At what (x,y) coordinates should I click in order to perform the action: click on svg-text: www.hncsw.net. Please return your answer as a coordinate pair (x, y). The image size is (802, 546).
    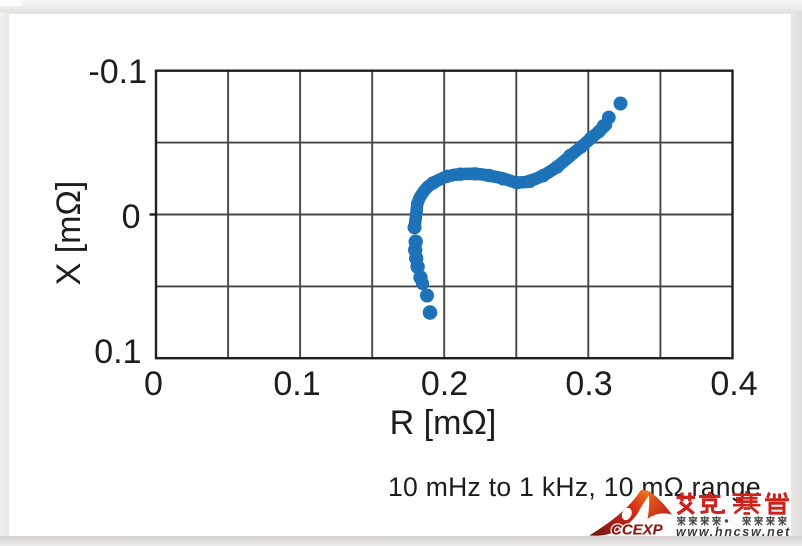
    Looking at the image, I should click on (733, 532).